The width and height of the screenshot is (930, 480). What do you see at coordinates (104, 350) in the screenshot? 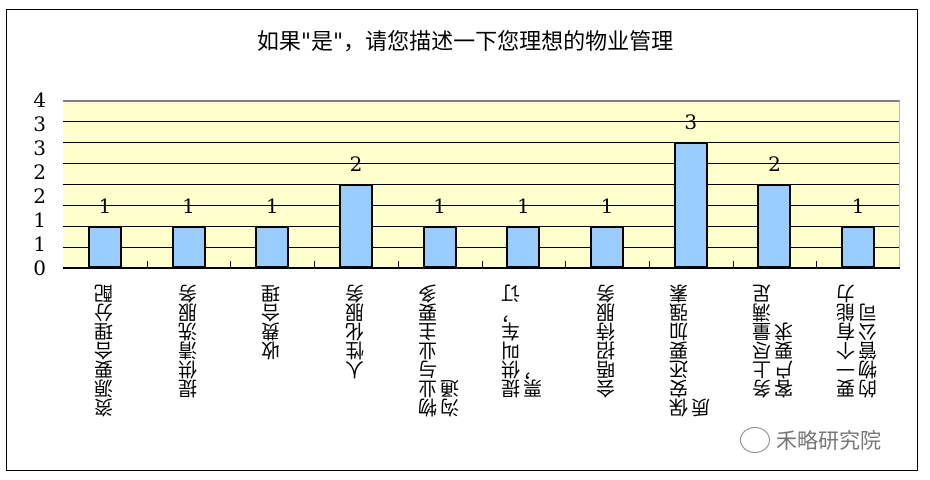
I see `x-category-label: 资源要合理分配` at bounding box center [104, 350].